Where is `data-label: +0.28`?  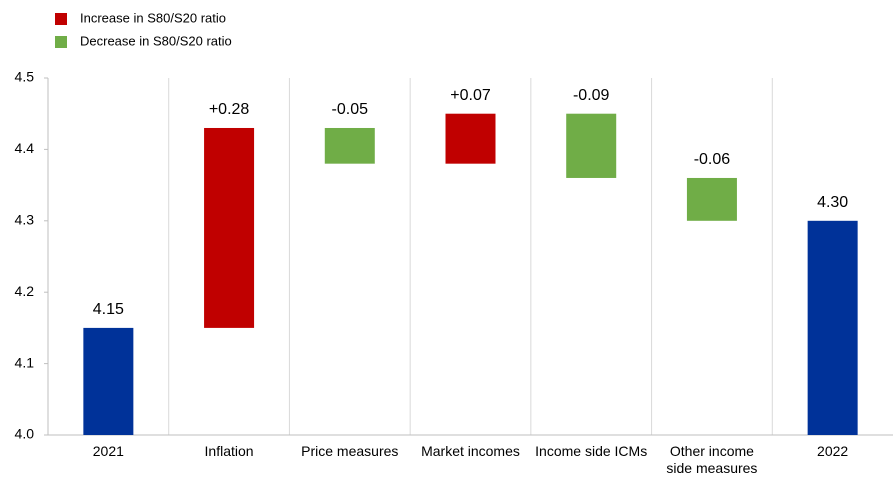
data-label: +0.28 is located at coordinates (229, 109).